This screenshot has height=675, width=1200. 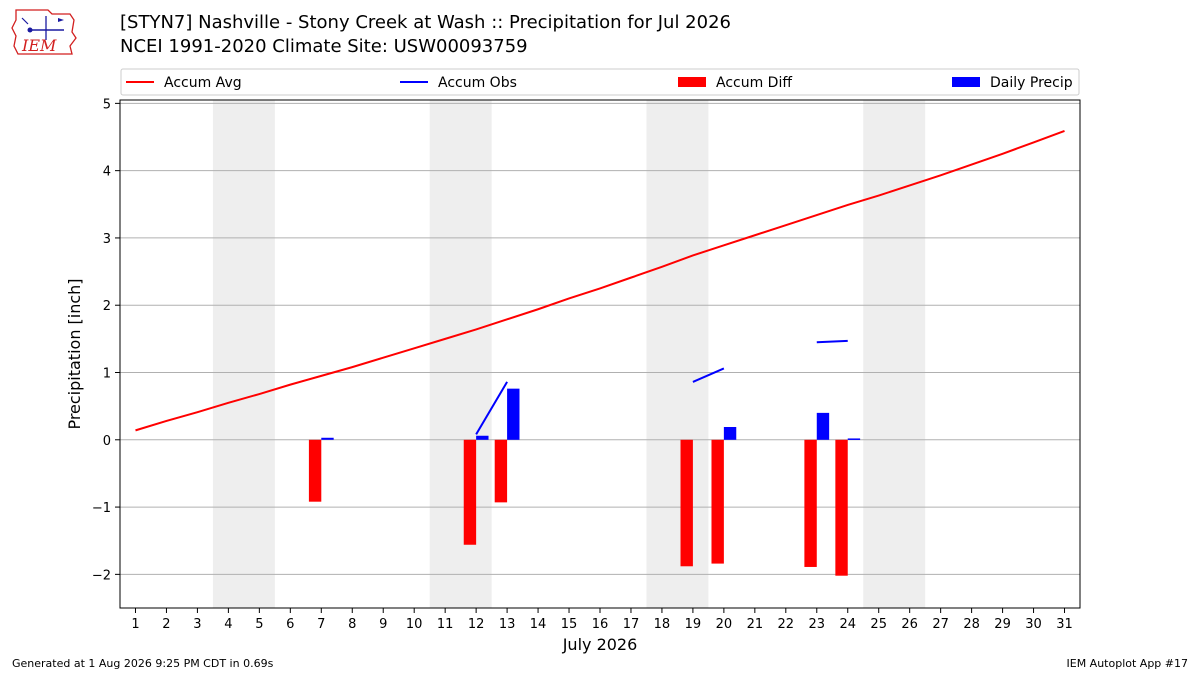 What do you see at coordinates (538, 624) in the screenshot?
I see `x-tick-label: 14` at bounding box center [538, 624].